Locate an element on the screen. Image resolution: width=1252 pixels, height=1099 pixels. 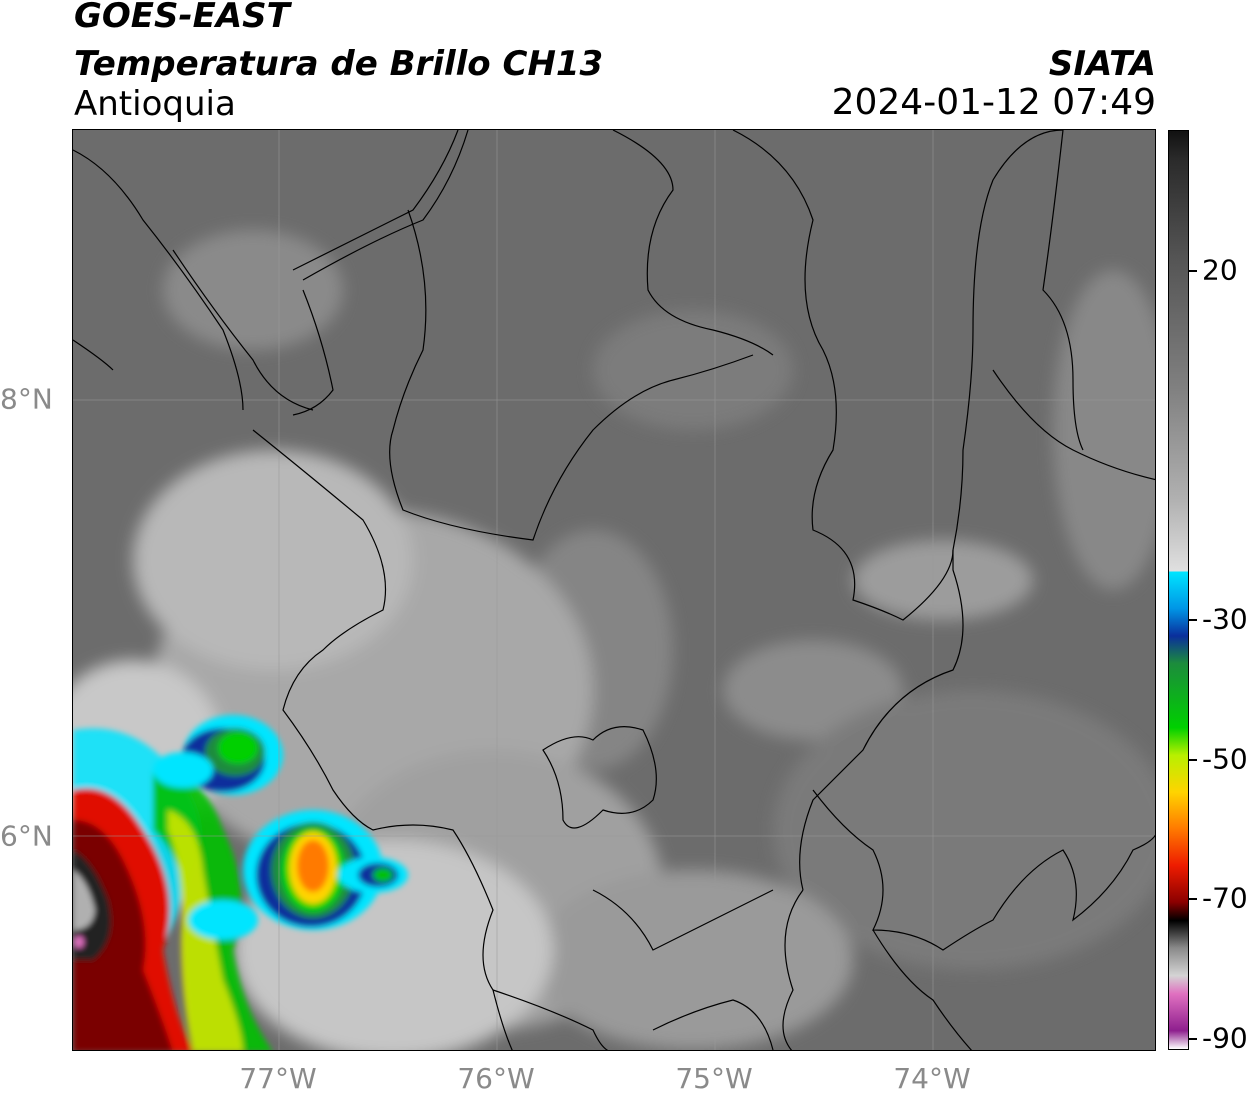
colorbar-label-minus90: -90 is located at coordinates (1225, 1038).